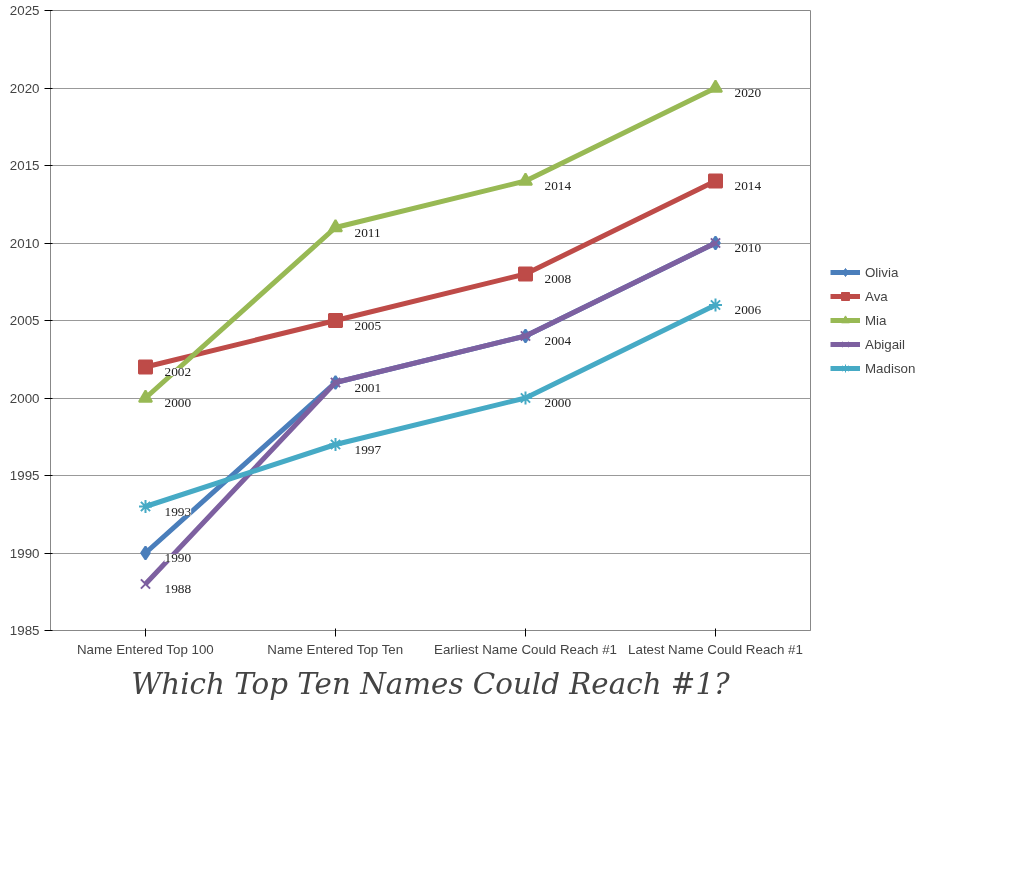 The image size is (1024, 874). What do you see at coordinates (368, 325) in the screenshot?
I see `data-label: 2005` at bounding box center [368, 325].